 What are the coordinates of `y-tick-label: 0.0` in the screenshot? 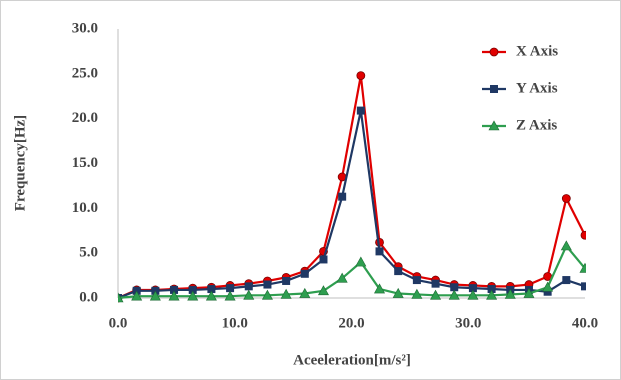 It's located at (88, 297).